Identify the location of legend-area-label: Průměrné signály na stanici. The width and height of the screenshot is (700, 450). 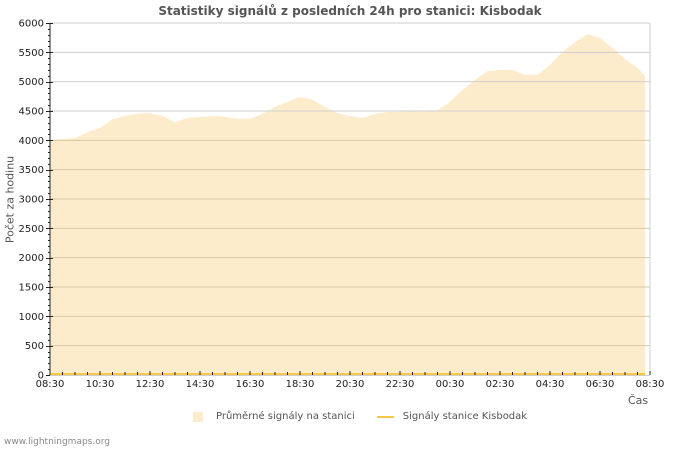
(285, 416).